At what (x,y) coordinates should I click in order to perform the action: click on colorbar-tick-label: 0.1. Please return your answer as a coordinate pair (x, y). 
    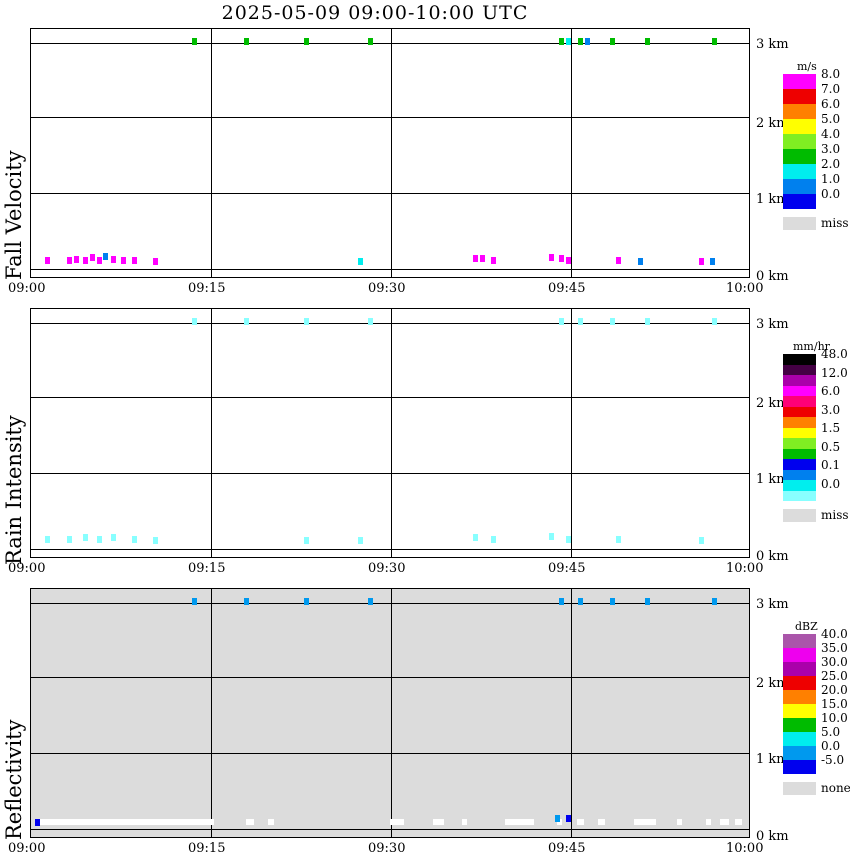
    Looking at the image, I should click on (831, 465).